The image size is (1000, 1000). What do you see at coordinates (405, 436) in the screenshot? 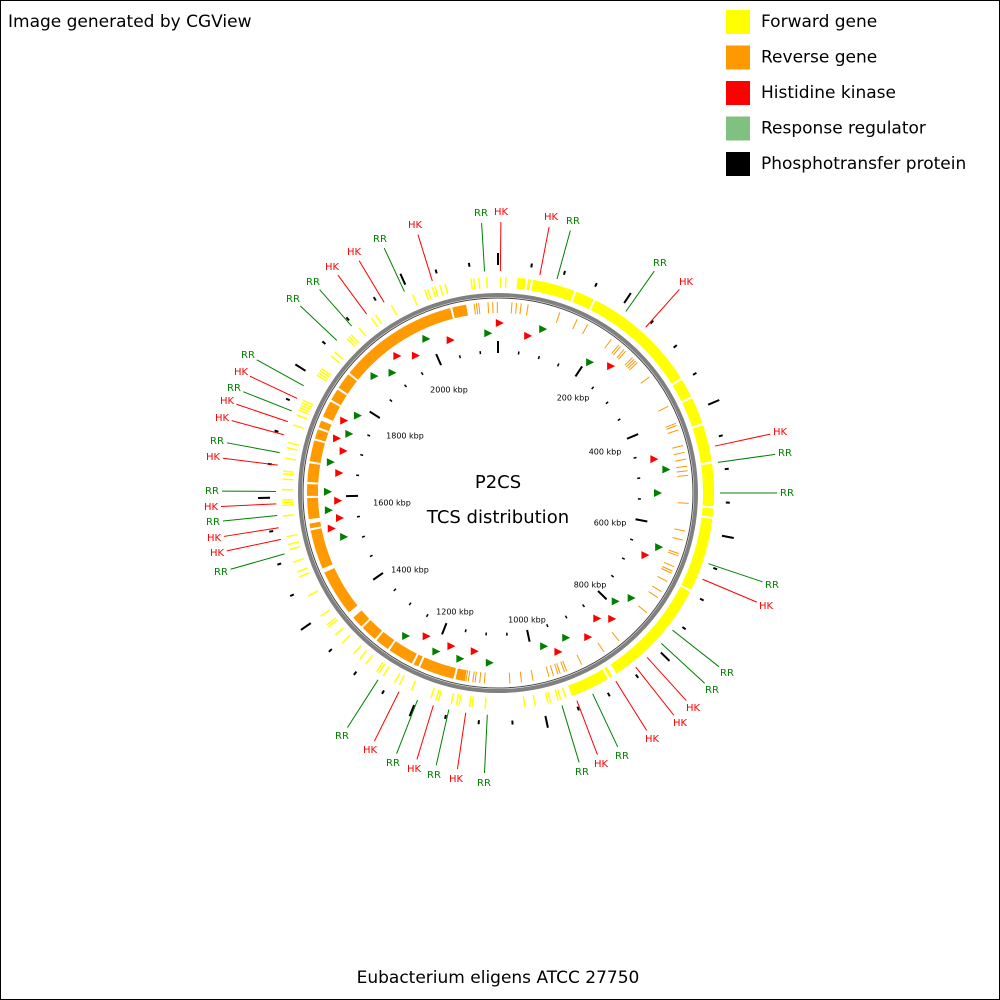
I see `kbp-label: 1800 kbp` at bounding box center [405, 436].